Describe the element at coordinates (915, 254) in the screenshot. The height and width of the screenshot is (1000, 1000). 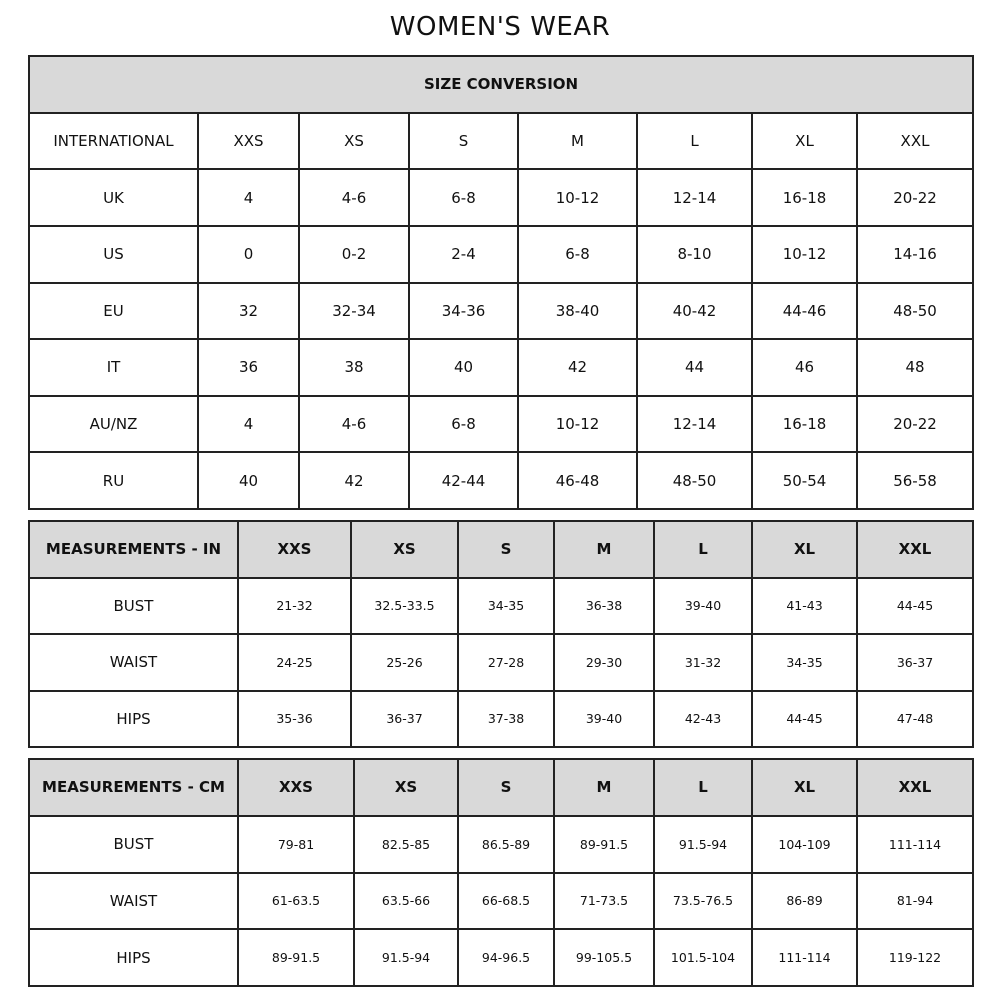
I see `table-cell: 14-16` at that location.